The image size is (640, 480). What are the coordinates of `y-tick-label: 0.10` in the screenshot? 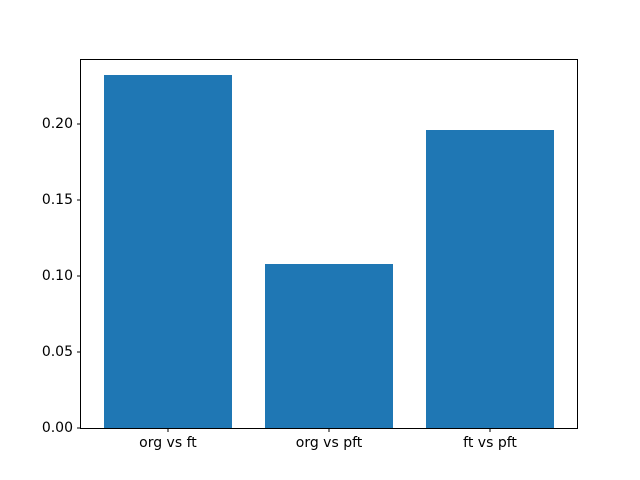 It's located at (57, 275).